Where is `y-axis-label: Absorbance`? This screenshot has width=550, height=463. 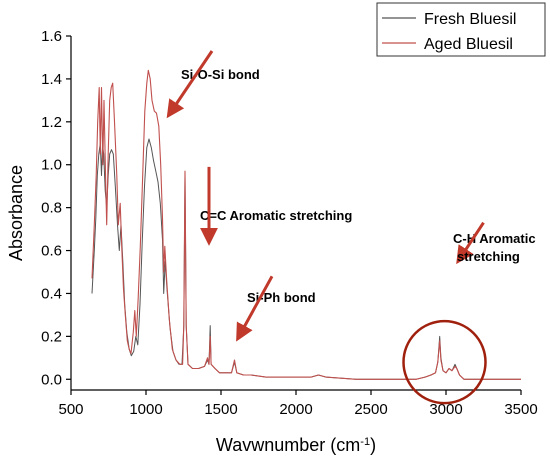
y-axis-label: Absorbance is located at coordinates (16, 213).